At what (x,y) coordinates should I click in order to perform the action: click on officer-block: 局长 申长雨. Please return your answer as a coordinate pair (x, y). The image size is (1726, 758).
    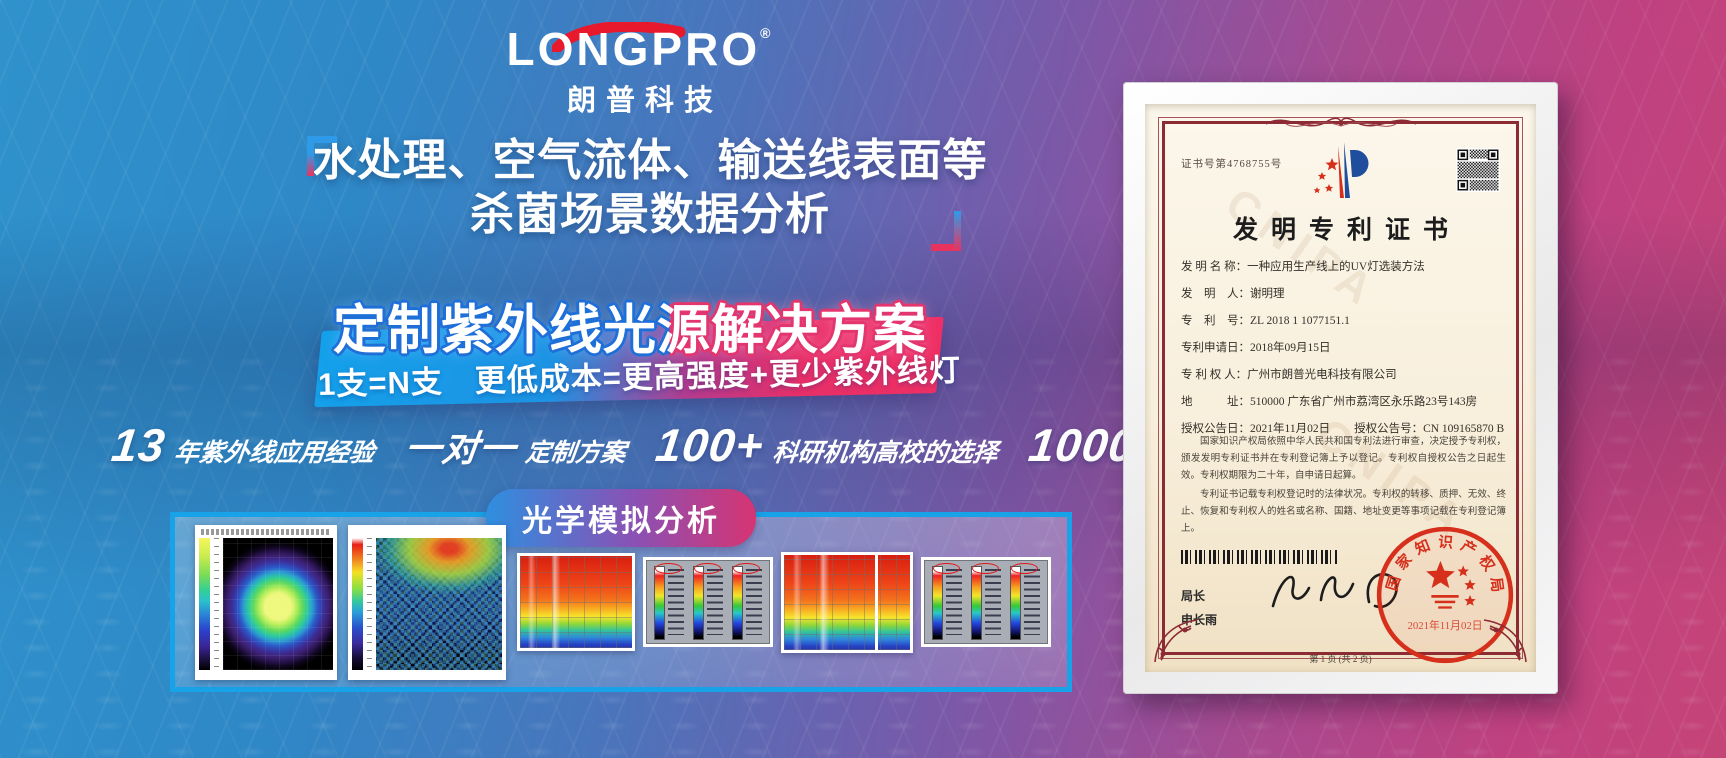
    Looking at the image, I should click on (1199, 608).